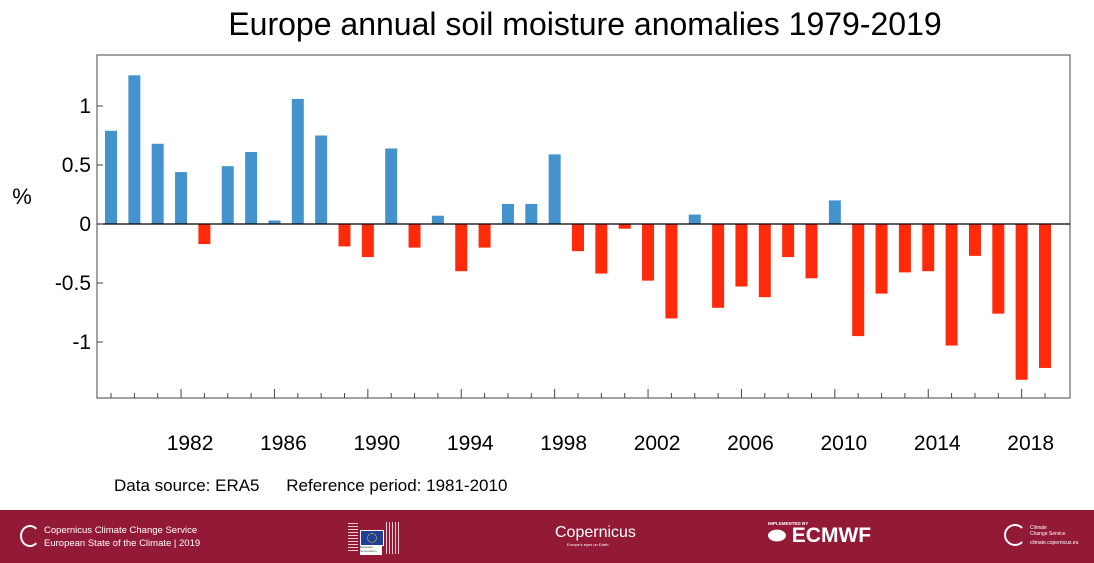 Image resolution: width=1094 pixels, height=563 pixels. What do you see at coordinates (741, 255) in the screenshot?
I see `bar-2006` at bounding box center [741, 255].